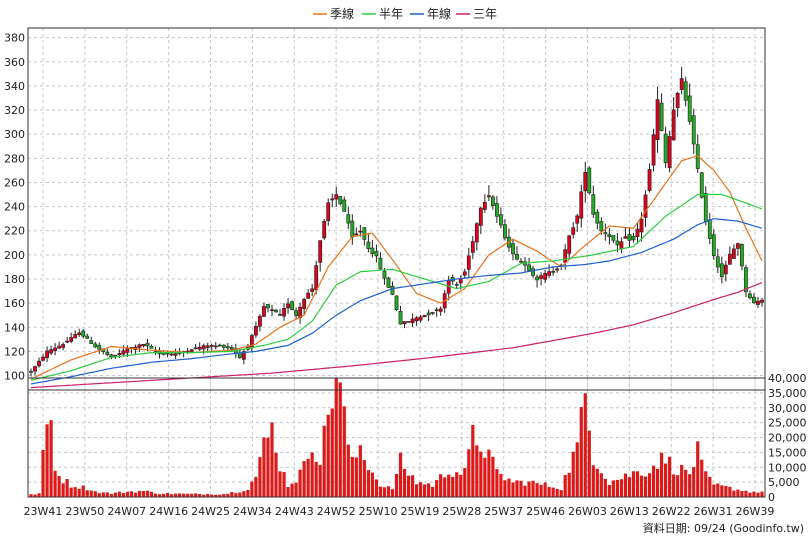  Describe the element at coordinates (14, 62) in the screenshot. I see `price-tick-label: 360` at that location.